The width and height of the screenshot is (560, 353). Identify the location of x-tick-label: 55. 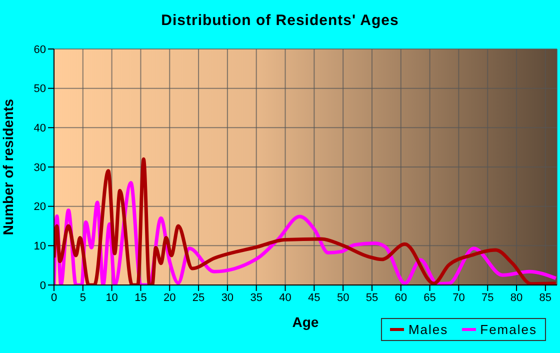
(372, 298).